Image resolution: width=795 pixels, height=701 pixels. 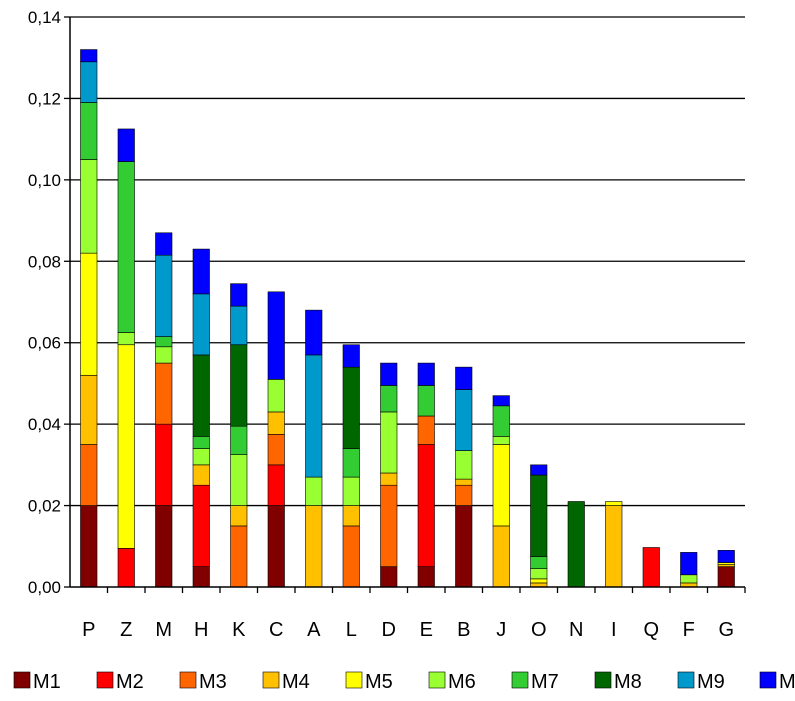 What do you see at coordinates (201, 630) in the screenshot?
I see `x-tick-label: H` at bounding box center [201, 630].